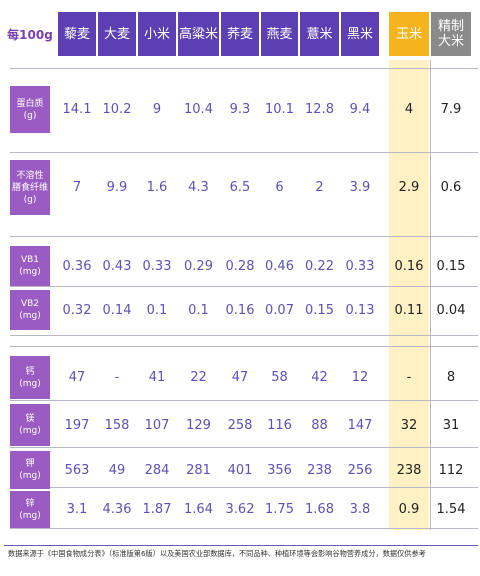  I want to click on column-header: 精制 大米, so click(451, 34).